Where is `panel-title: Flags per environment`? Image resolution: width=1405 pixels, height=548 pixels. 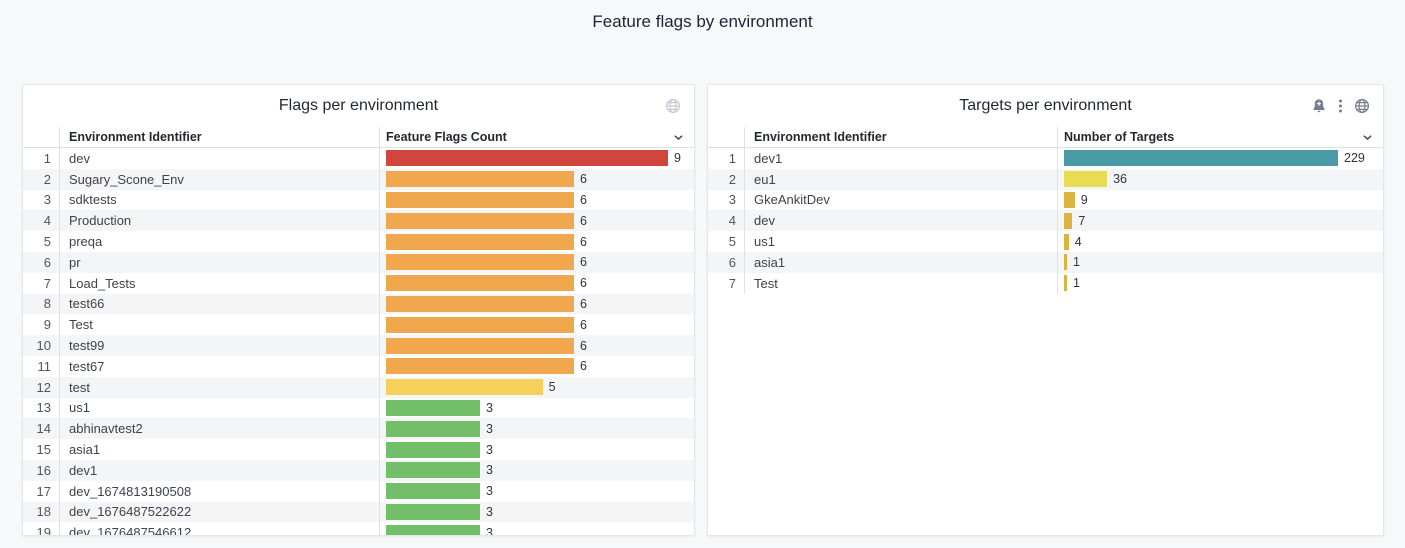 panel-title: Flags per environment is located at coordinates (358, 105).